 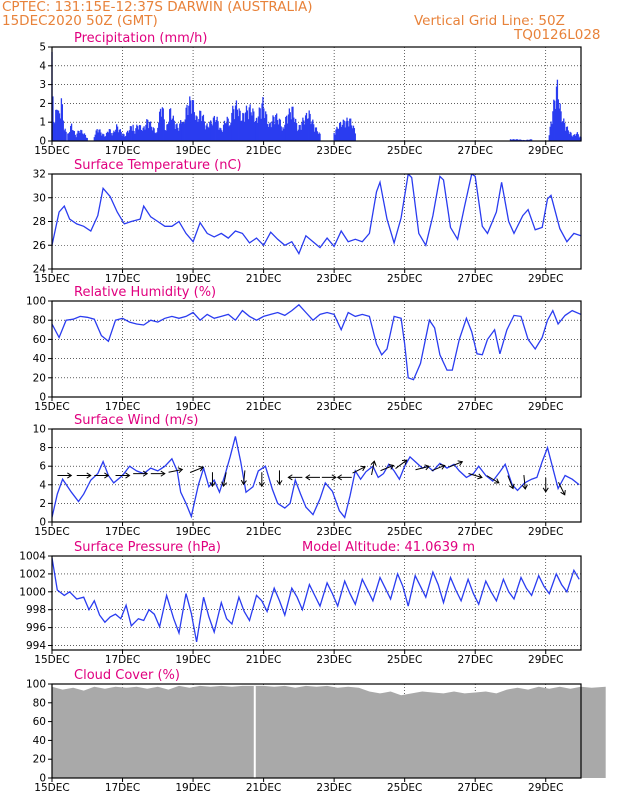 I want to click on cloud-cover-area, so click(x=329, y=731).